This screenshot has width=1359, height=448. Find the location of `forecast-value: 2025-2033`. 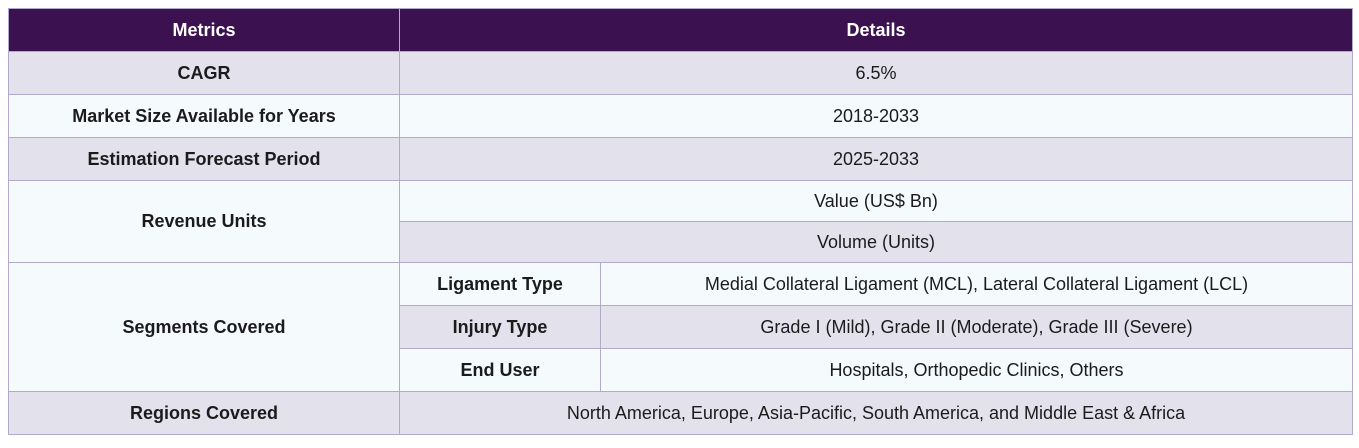

forecast-value: 2025-2033 is located at coordinates (876, 159).